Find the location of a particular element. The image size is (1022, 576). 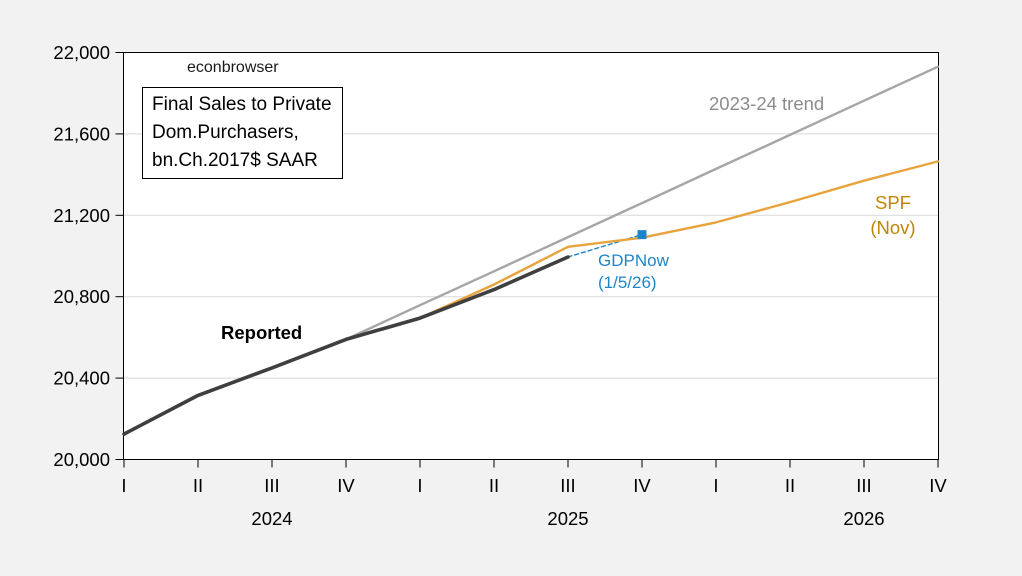

x-tick-label-2025Q2: II is located at coordinates (494, 485).